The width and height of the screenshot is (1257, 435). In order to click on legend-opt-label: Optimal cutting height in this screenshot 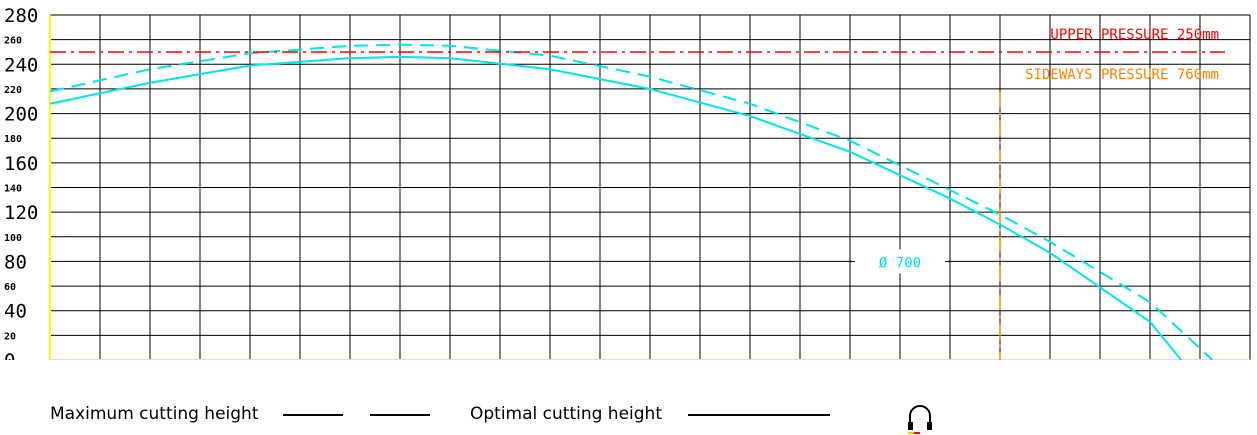, I will do `click(566, 414)`.